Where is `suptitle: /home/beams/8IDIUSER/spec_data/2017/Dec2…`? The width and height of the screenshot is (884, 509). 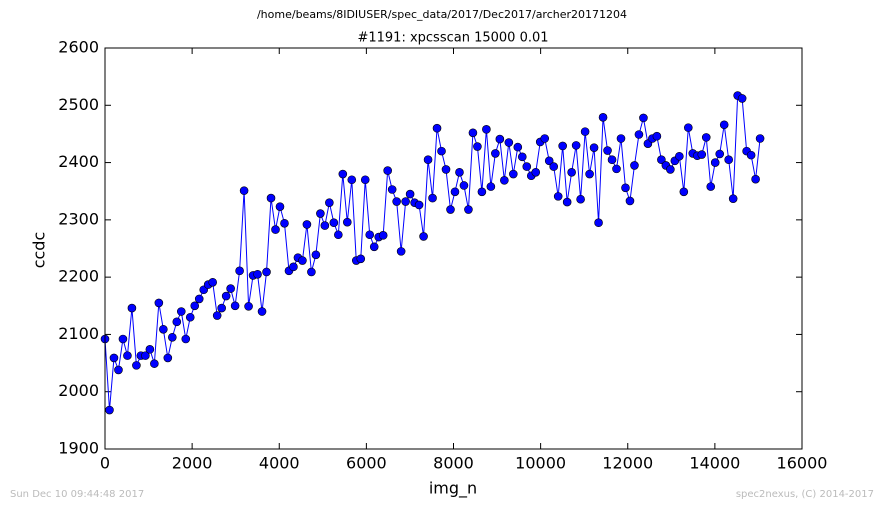
suptitle: /home/beams/8IDIUSER/spec_data/2017/Dec2… is located at coordinates (442, 14).